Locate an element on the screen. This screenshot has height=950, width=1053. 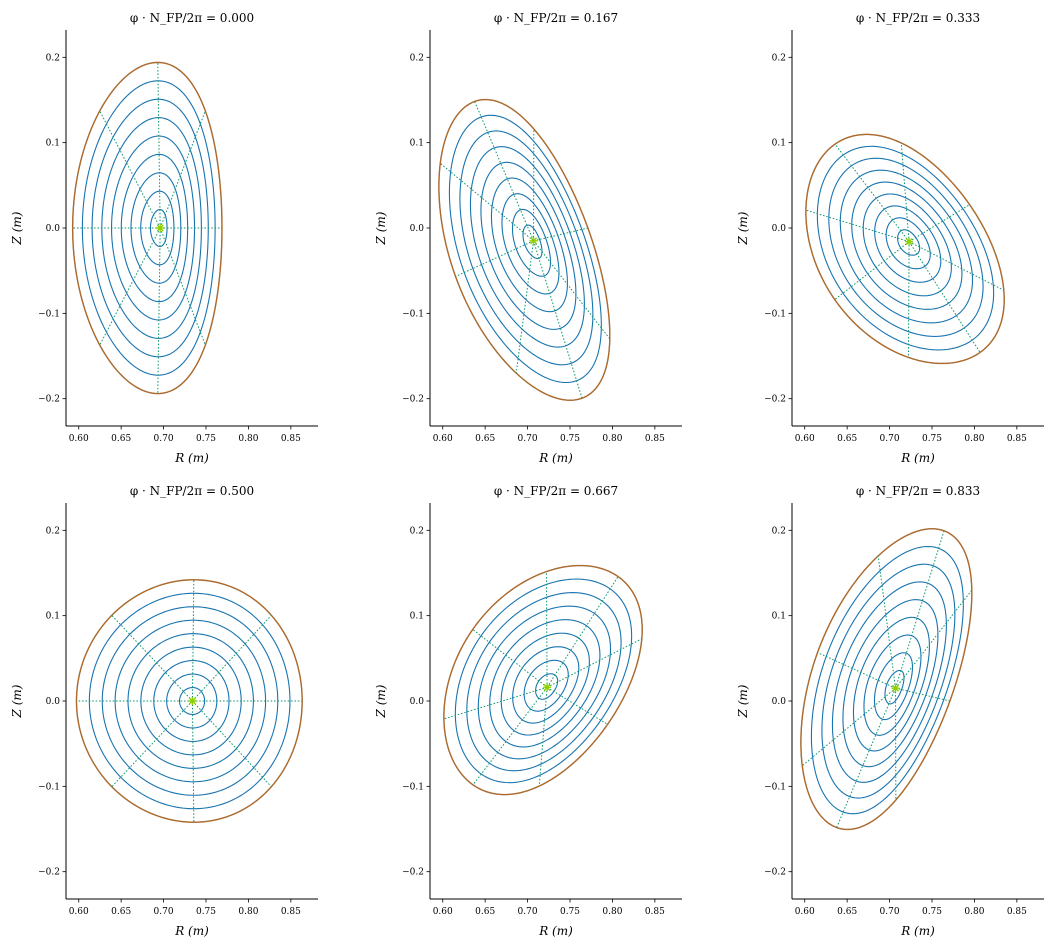
subplot-title: φ · N_FP/2π = 0.667 is located at coordinates (556, 491).